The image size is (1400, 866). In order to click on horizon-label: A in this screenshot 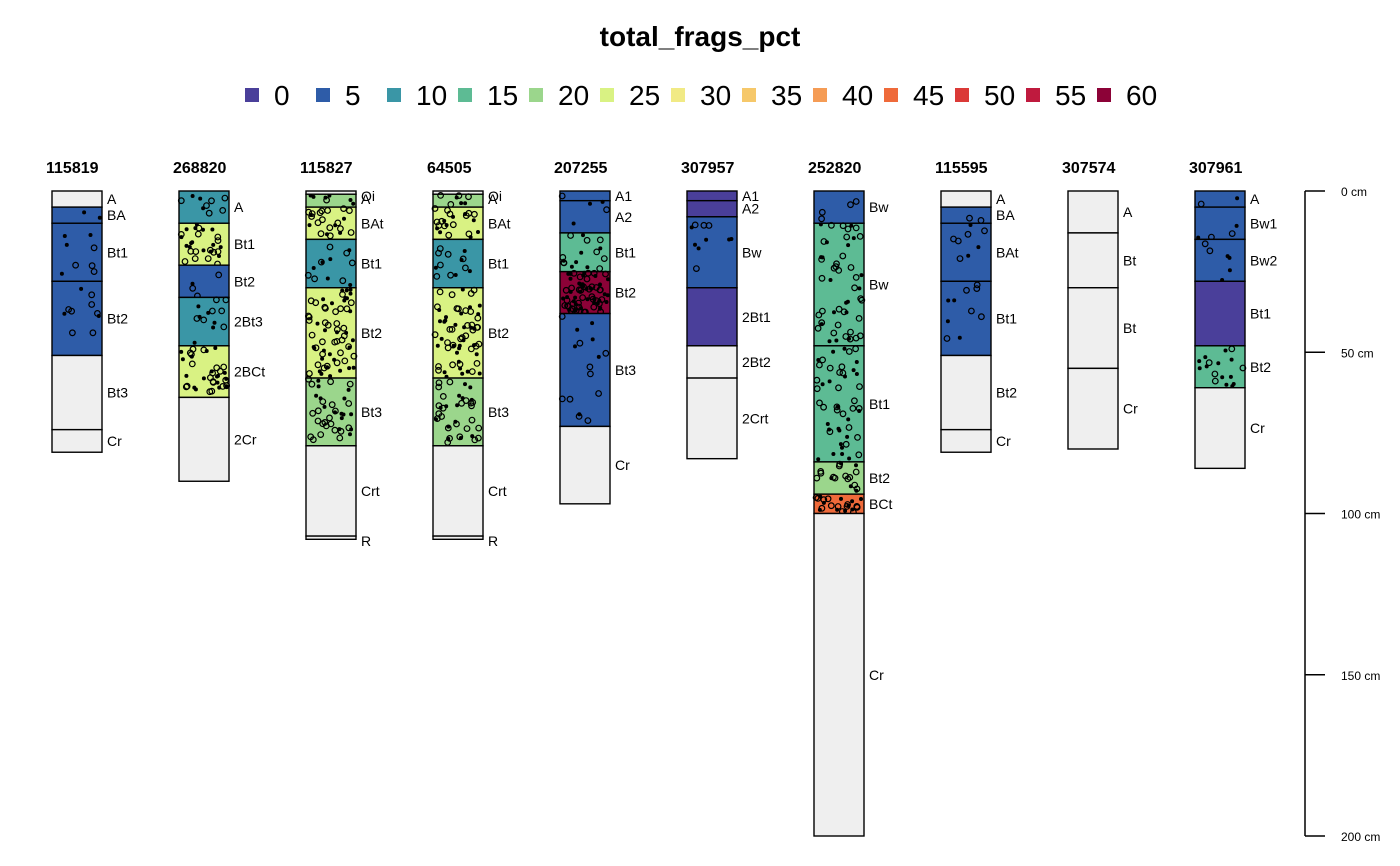, I will do `click(239, 207)`.